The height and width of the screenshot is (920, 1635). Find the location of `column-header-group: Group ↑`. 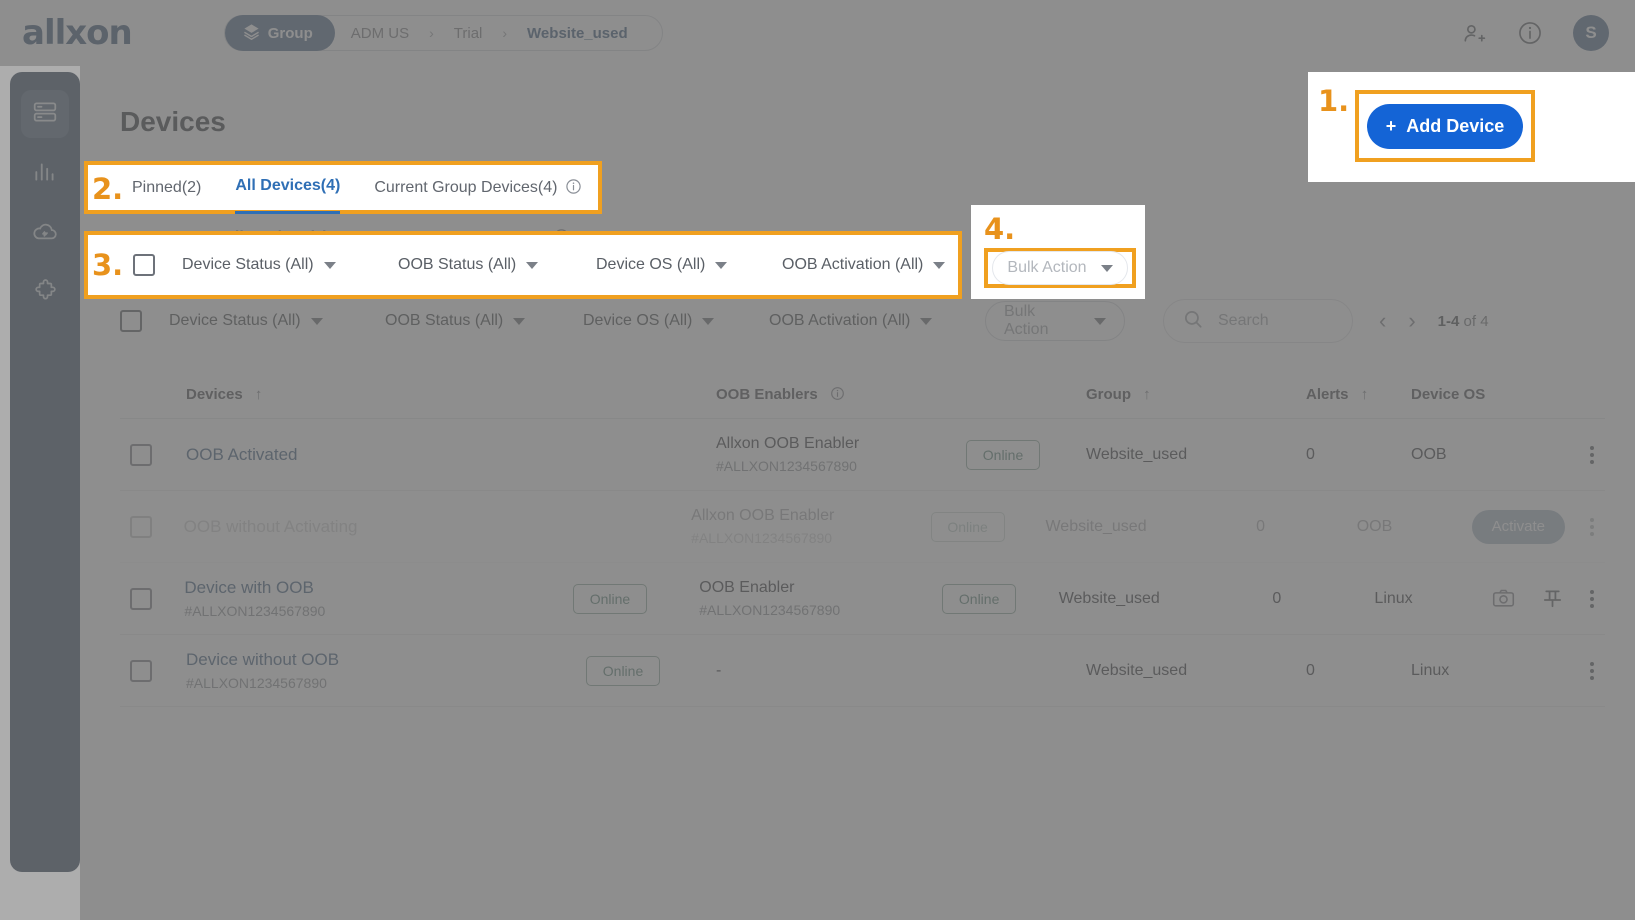

column-header-group: Group ↑ is located at coordinates (1118, 394).